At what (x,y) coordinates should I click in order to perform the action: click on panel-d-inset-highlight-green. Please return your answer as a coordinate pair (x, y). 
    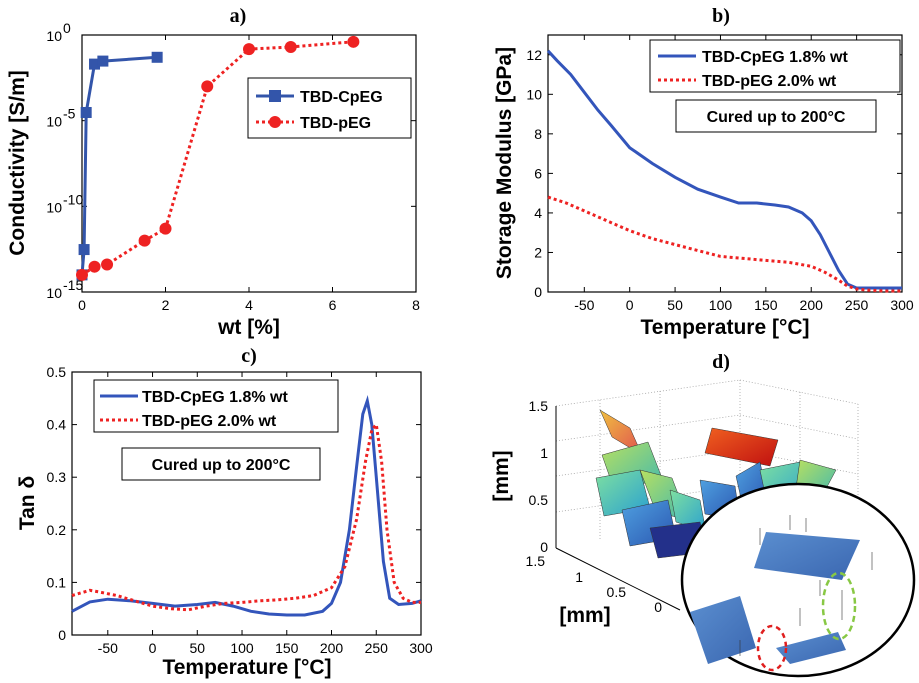
    Looking at the image, I should click on (839, 606).